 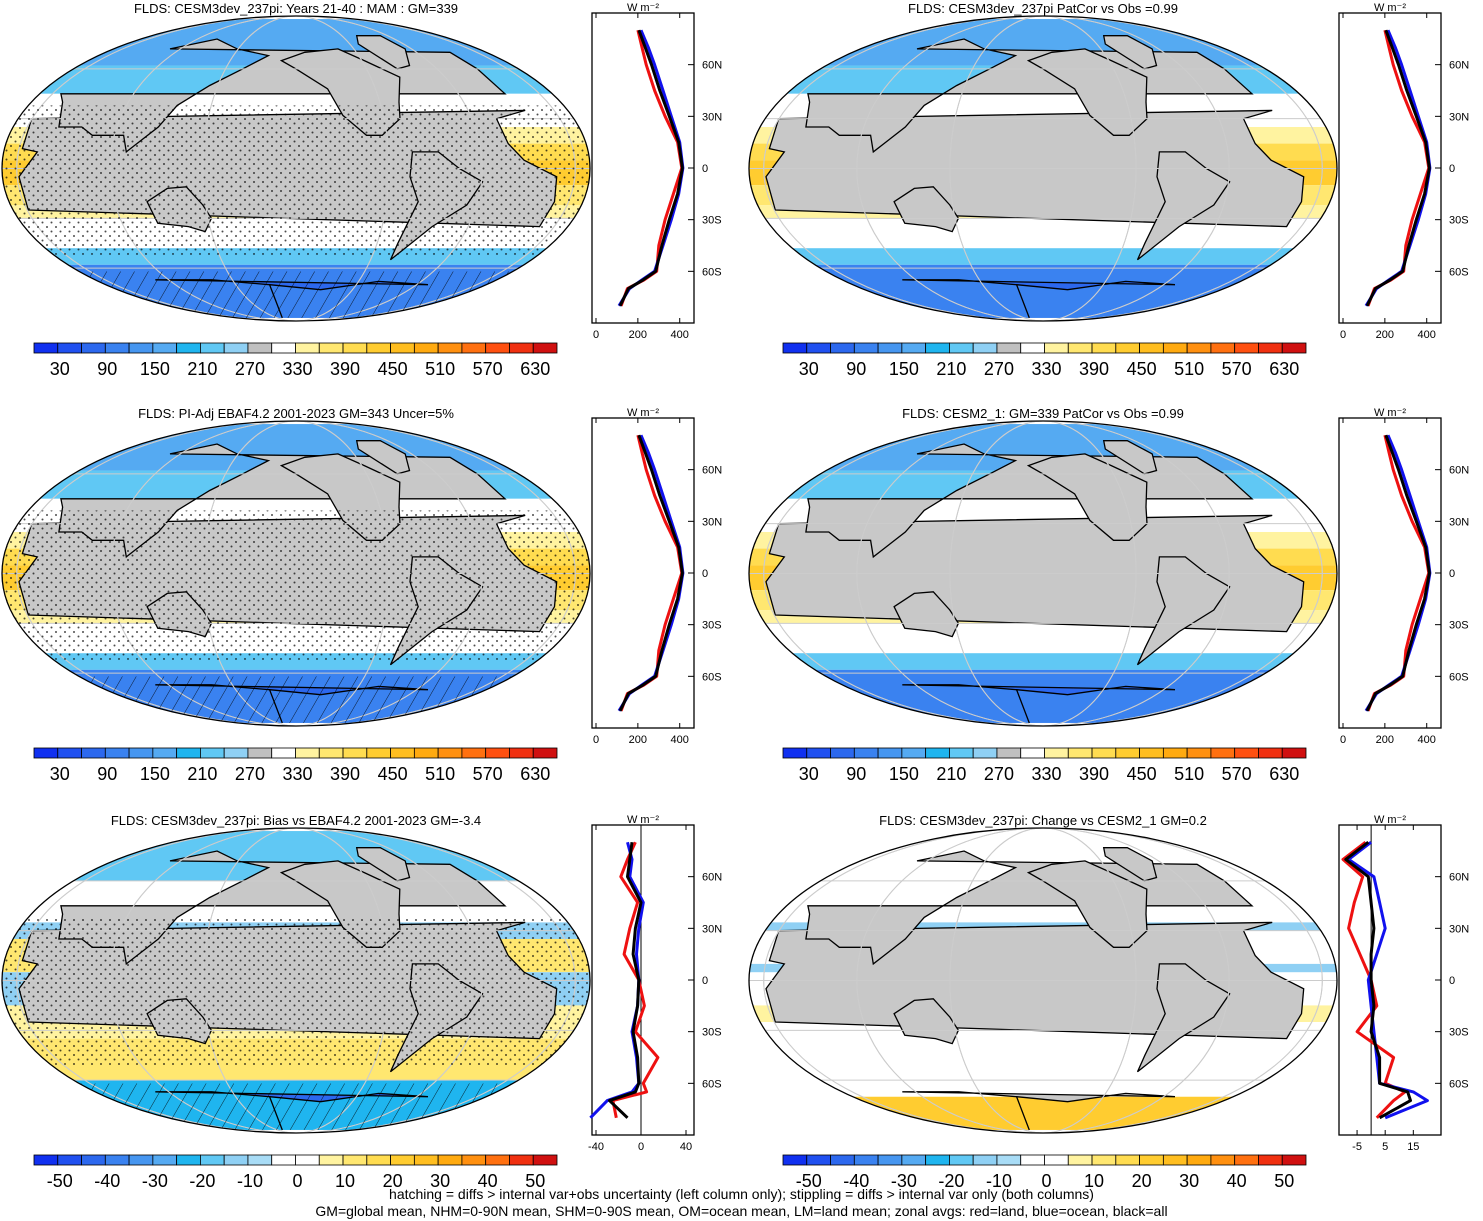 I want to click on x-tick-label: 400, so click(x=680, y=335).